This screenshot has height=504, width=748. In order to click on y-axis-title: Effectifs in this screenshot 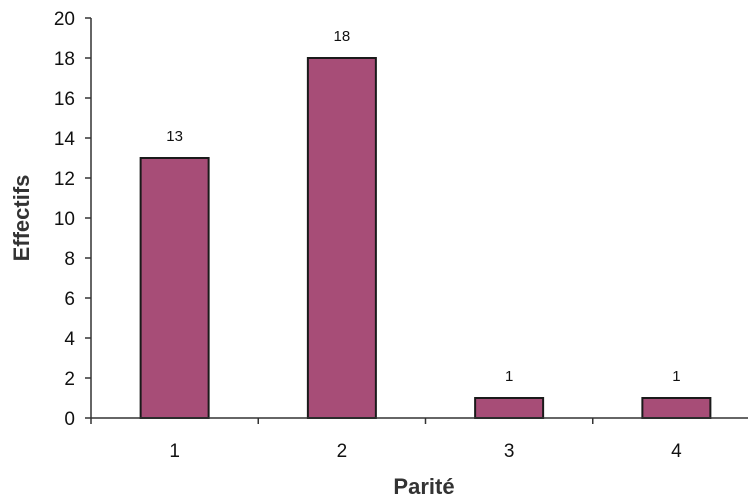, I will do `click(21, 218)`.